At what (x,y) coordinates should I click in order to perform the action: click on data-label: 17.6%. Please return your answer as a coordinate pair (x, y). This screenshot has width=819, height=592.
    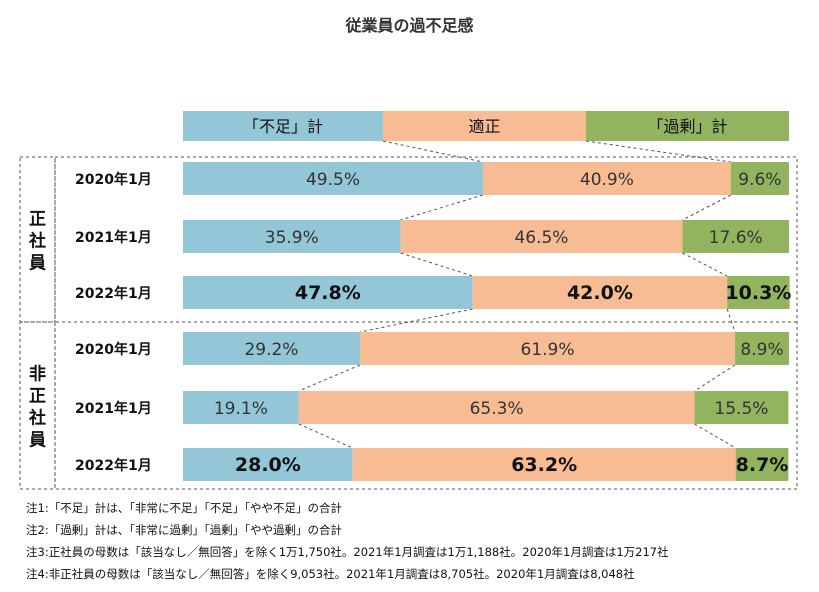
    Looking at the image, I should click on (736, 238).